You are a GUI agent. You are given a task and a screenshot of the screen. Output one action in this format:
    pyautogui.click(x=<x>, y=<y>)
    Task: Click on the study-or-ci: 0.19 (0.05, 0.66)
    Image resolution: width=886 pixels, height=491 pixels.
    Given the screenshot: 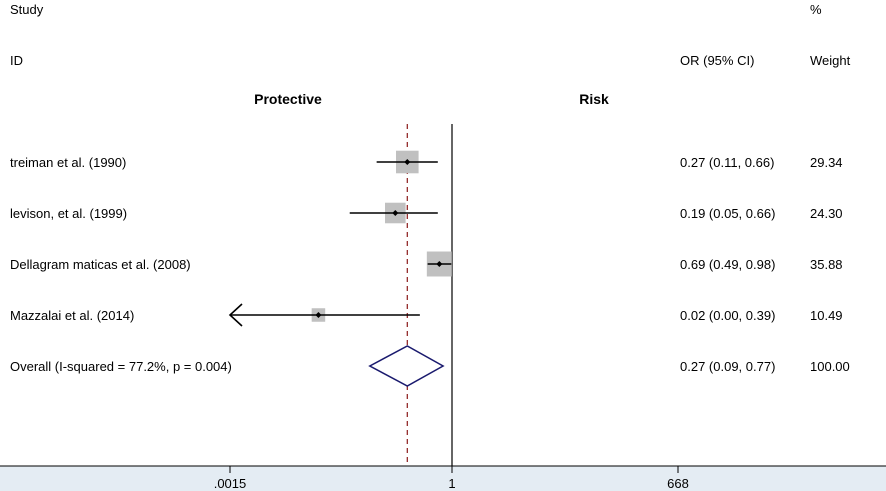 What is the action you would take?
    pyautogui.click(x=727, y=213)
    